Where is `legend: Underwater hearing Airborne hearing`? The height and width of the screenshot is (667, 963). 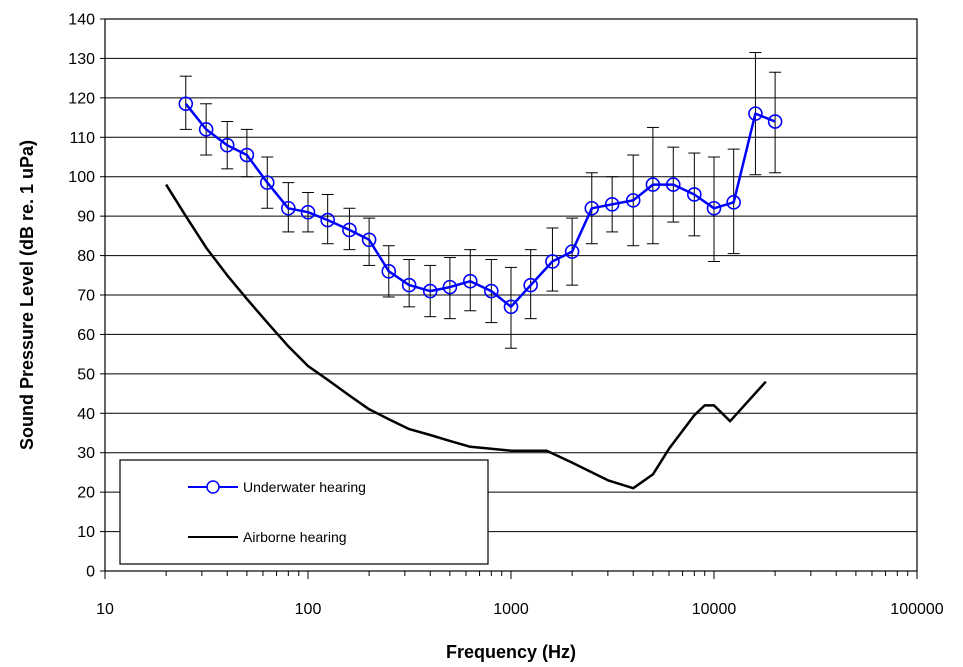
legend: Underwater hearing Airborne hearing is located at coordinates (304, 512).